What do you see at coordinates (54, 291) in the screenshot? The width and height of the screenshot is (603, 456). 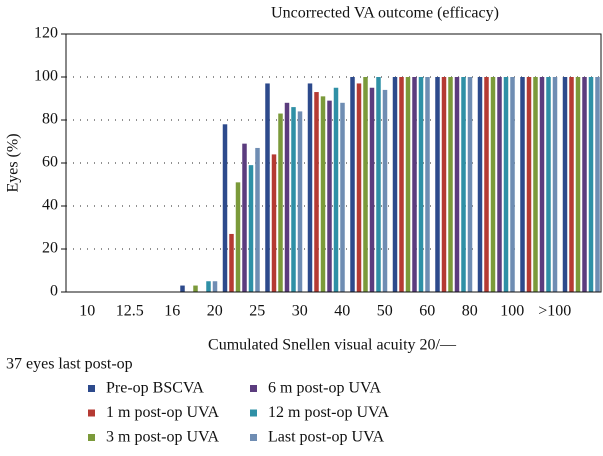 I see `y-tick-label: 0` at bounding box center [54, 291].